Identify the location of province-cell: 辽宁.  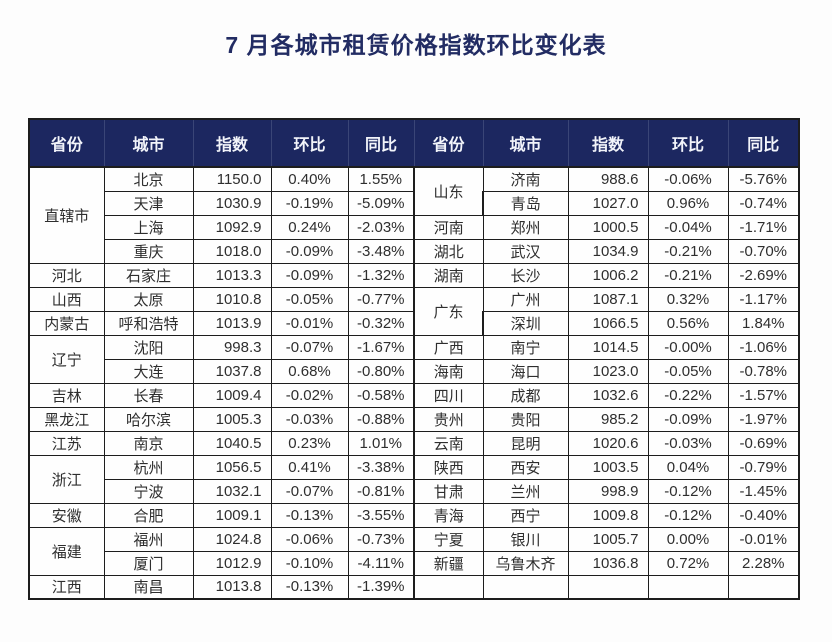
(66, 359).